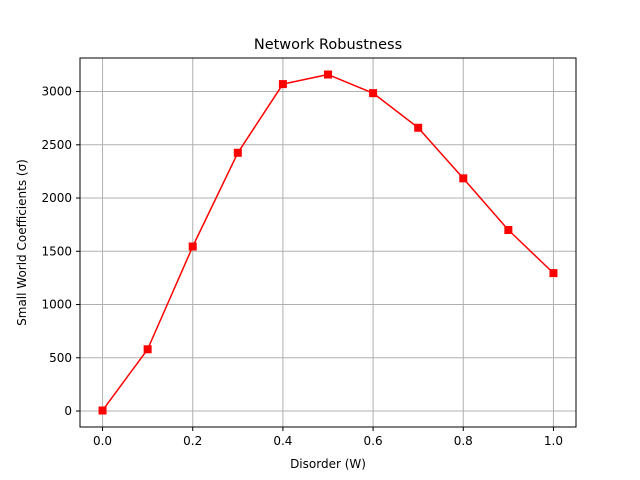 The image size is (640, 480). I want to click on y-tick-label: 1000, so click(56, 305).